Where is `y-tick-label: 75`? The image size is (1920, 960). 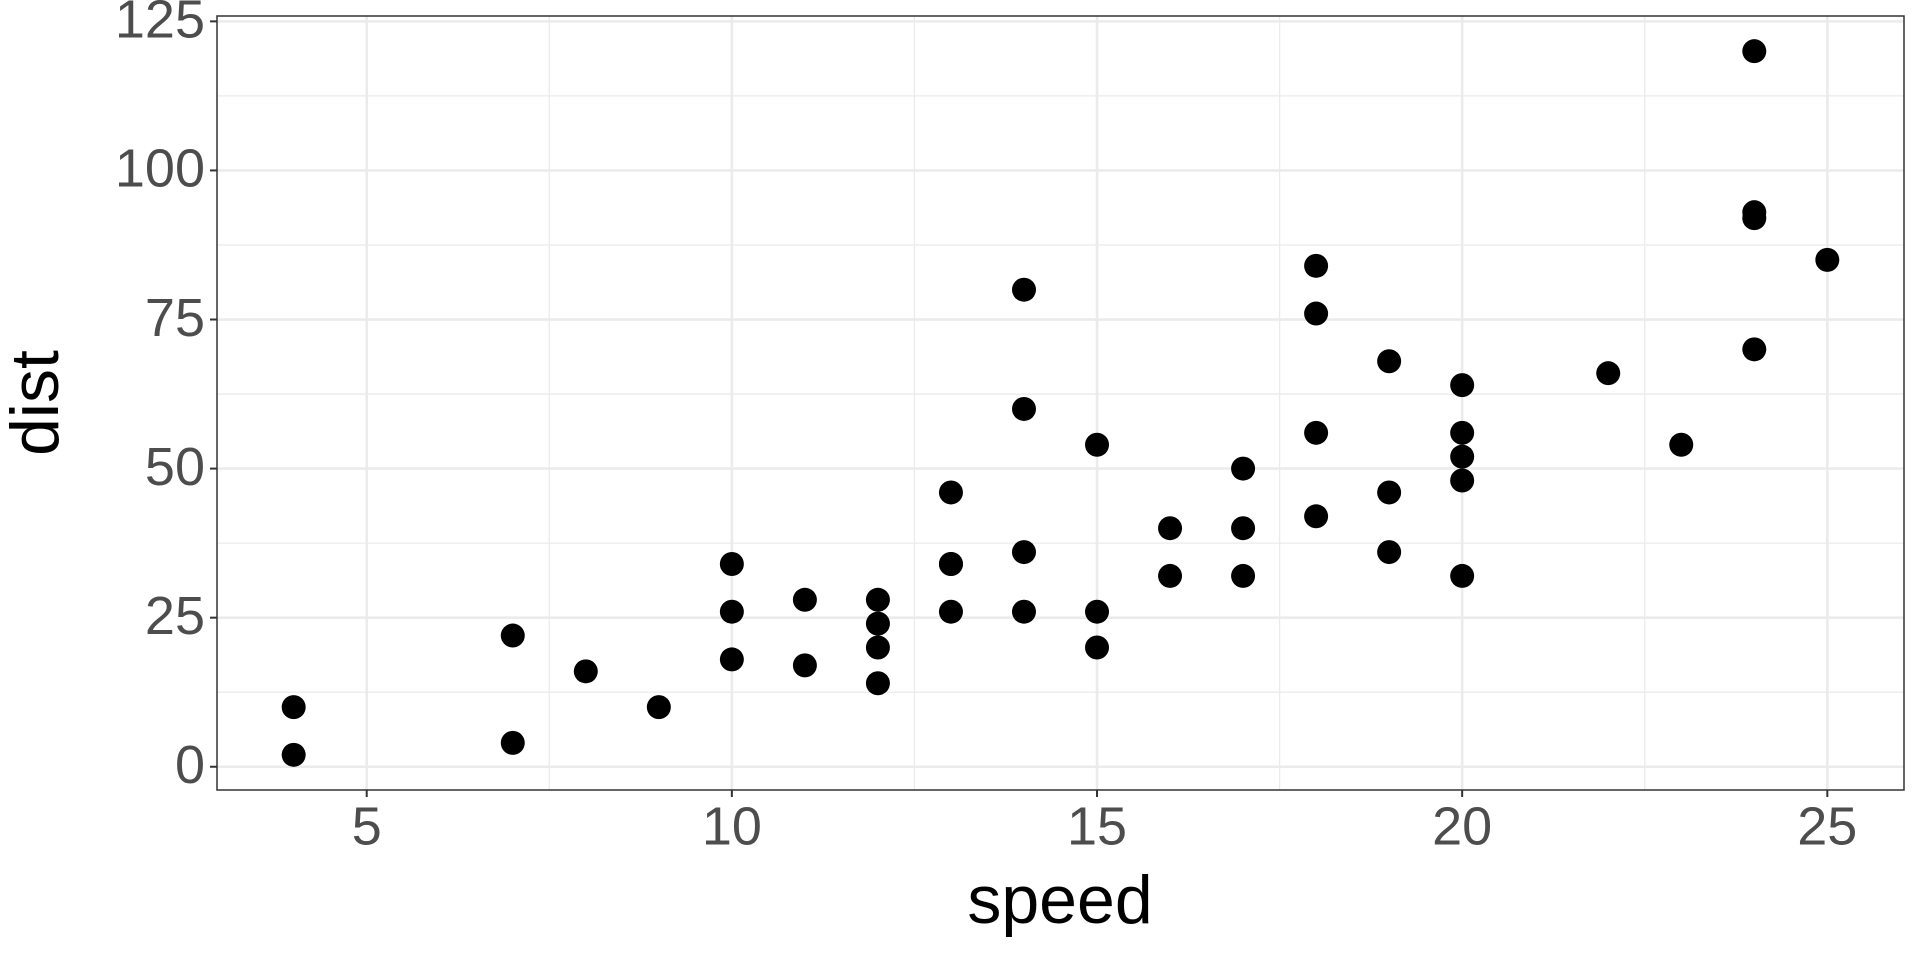 y-tick-label: 75 is located at coordinates (175, 318).